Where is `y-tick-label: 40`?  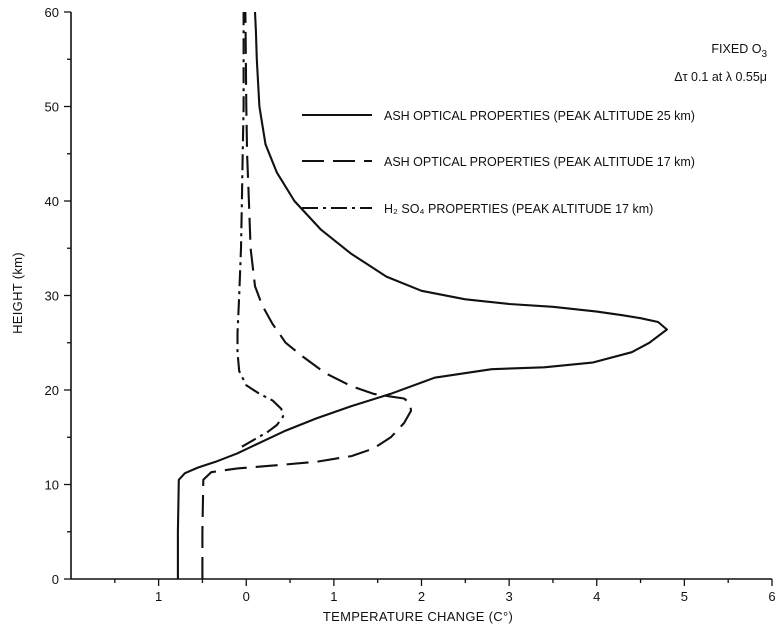
y-tick-label: 40 is located at coordinates (52, 201).